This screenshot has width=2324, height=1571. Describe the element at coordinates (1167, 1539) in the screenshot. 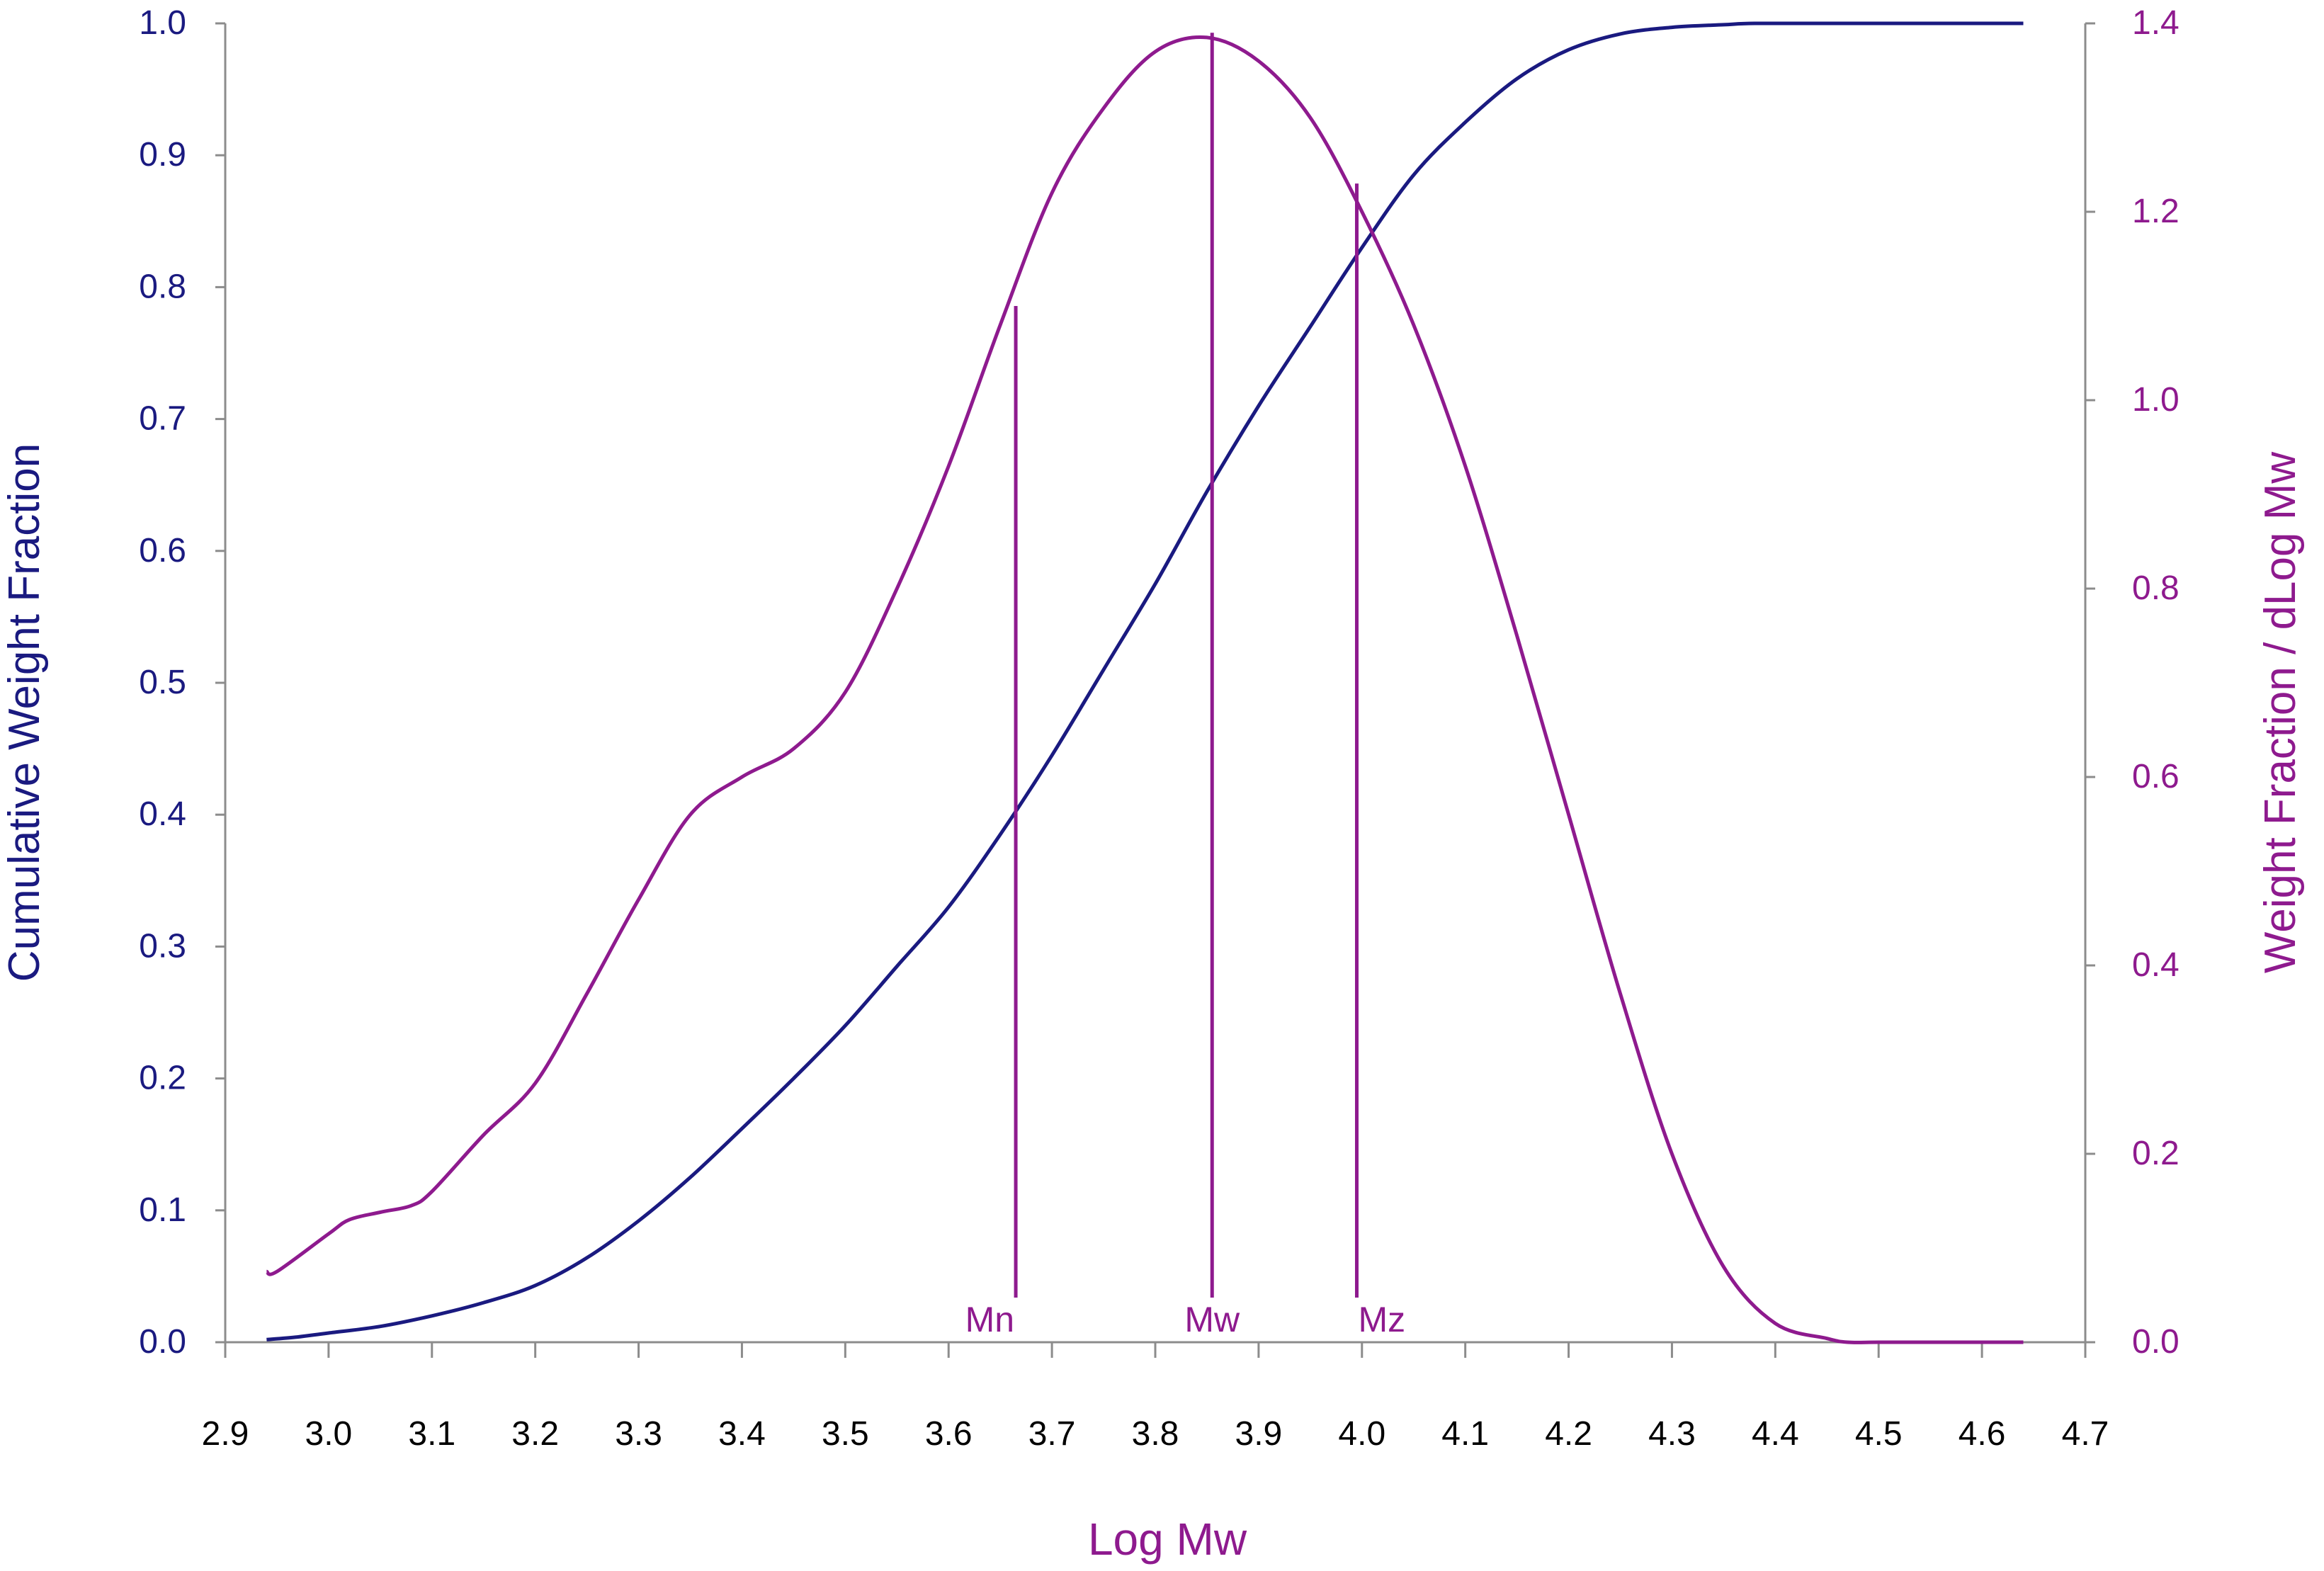

I see `x-axis-label: Log Mw` at that location.